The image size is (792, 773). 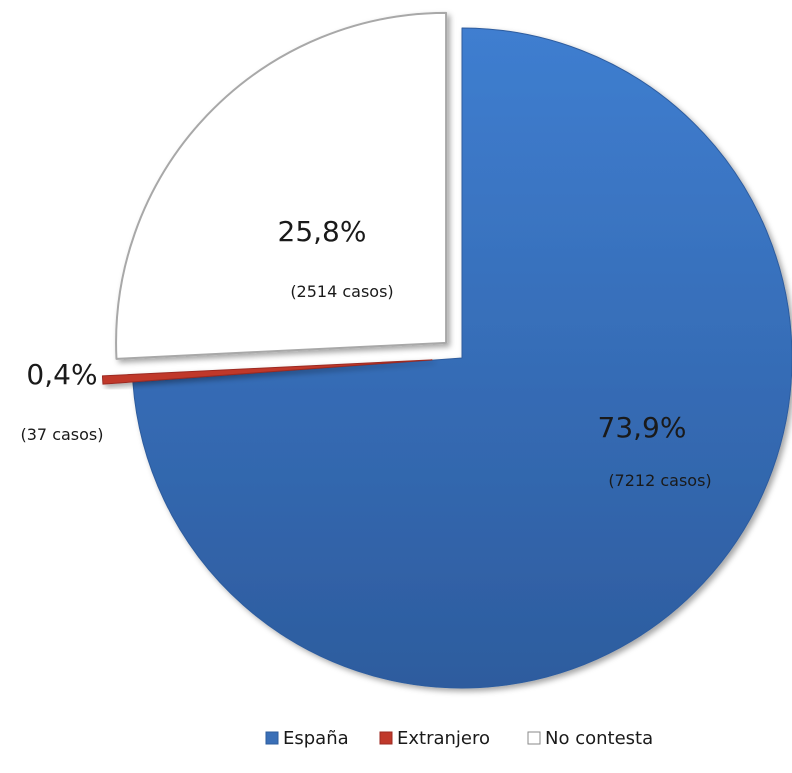 What do you see at coordinates (341, 291) in the screenshot?
I see `count-label-no-contesta: (2514 casos)` at bounding box center [341, 291].